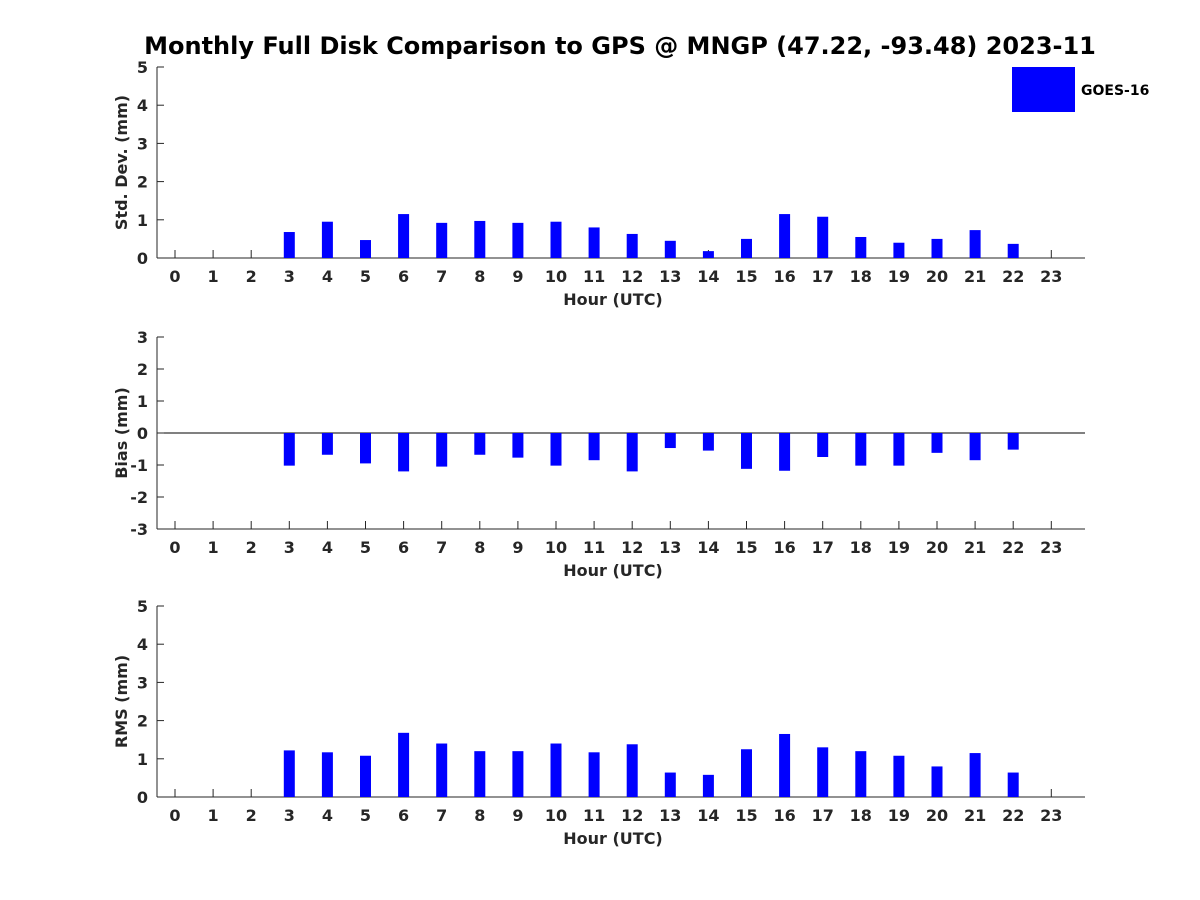 The image size is (1200, 900). Describe the element at coordinates (139, 465) in the screenshot. I see `y-tick-label: -1` at that location.